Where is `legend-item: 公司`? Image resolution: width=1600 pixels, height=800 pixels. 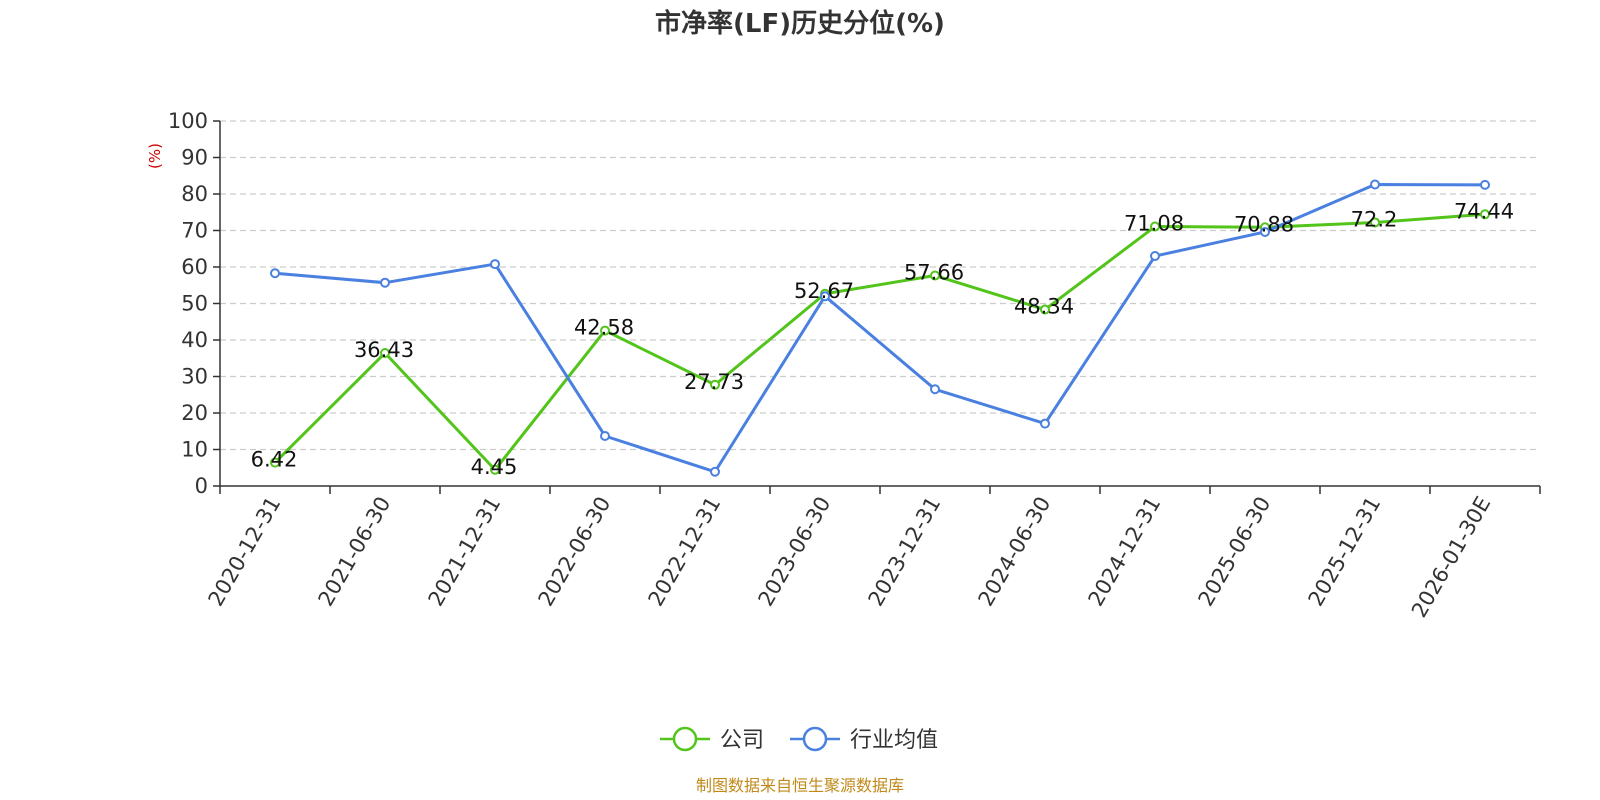
legend-item: 公司 is located at coordinates (712, 739).